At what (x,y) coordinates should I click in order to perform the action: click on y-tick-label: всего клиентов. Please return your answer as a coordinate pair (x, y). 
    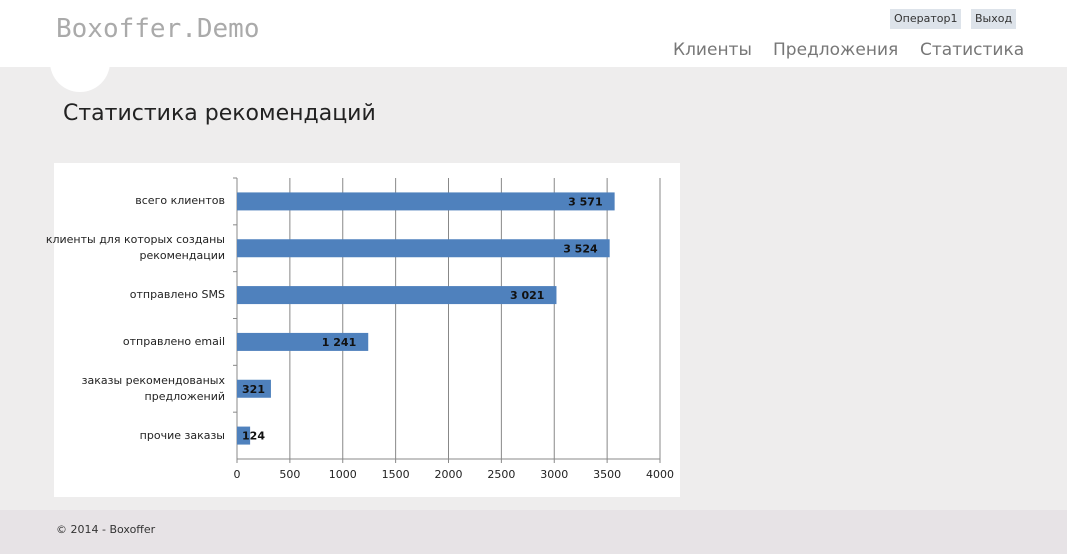
    Looking at the image, I should click on (180, 201).